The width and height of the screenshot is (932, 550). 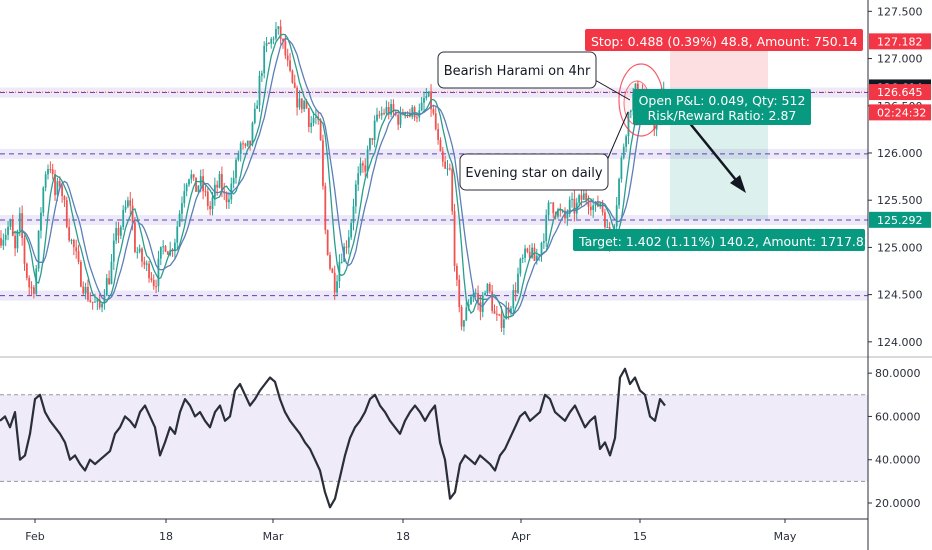 What do you see at coordinates (719, 130) in the screenshot?
I see `short-position-tool` at bounding box center [719, 130].